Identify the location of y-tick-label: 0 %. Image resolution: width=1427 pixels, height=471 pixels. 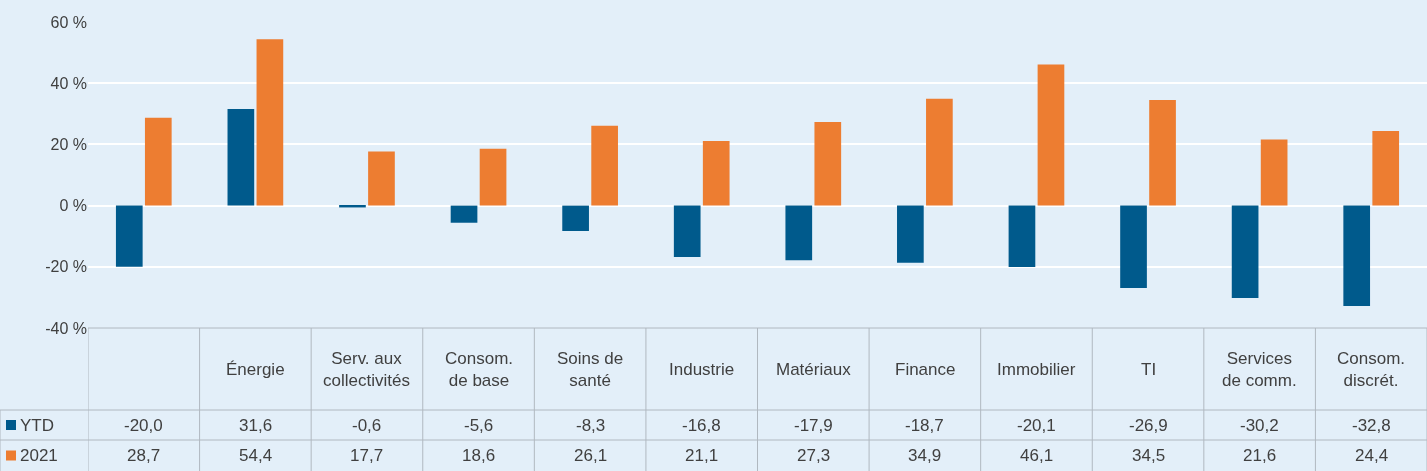
(73, 206).